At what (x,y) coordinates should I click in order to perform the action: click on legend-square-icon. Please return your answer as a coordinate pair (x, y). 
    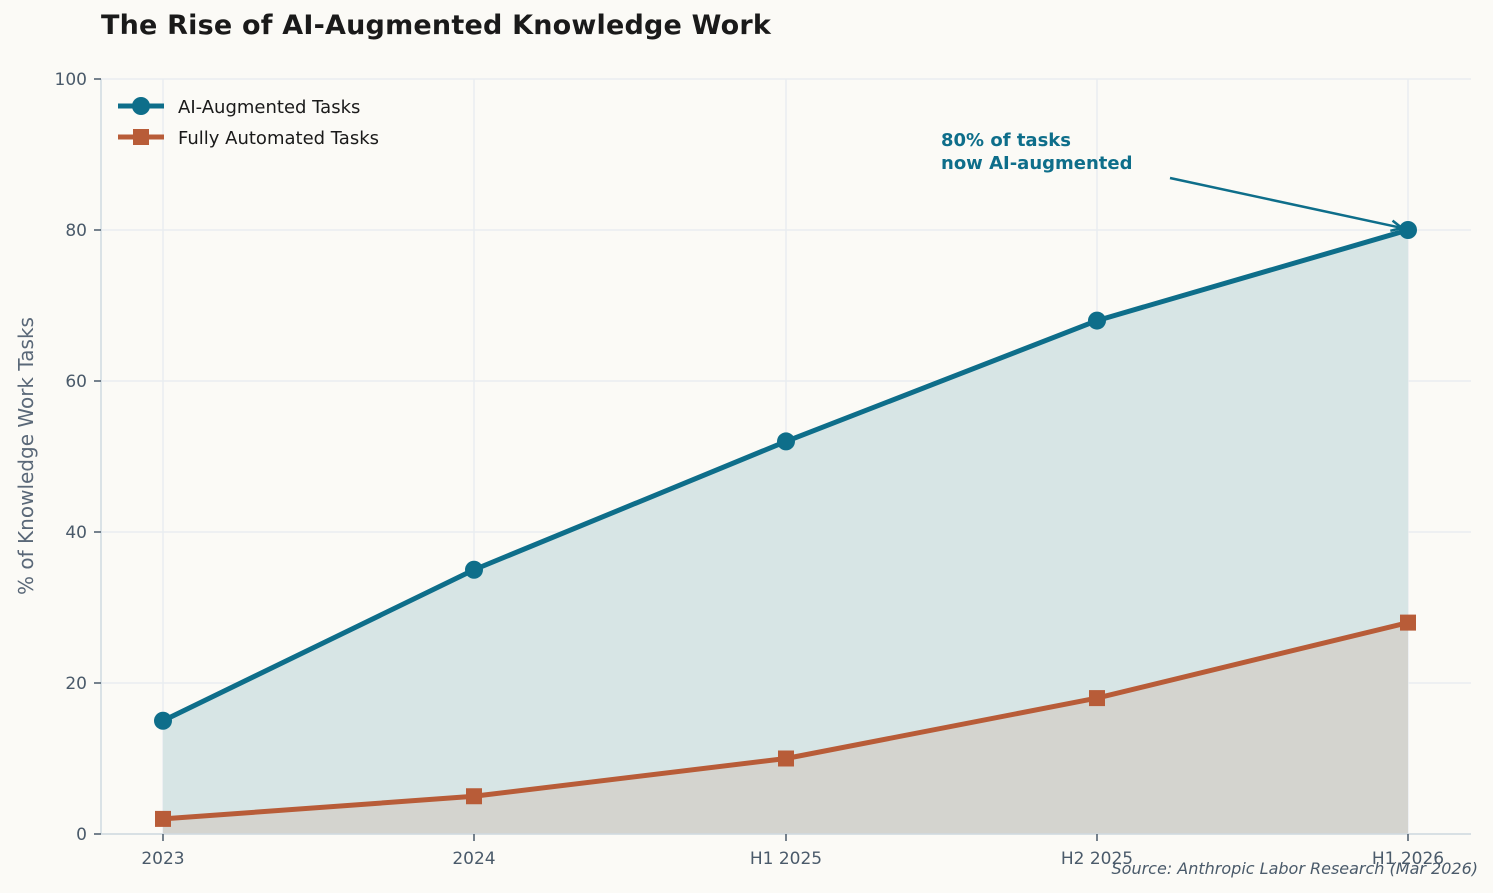
    Looking at the image, I should click on (141, 137).